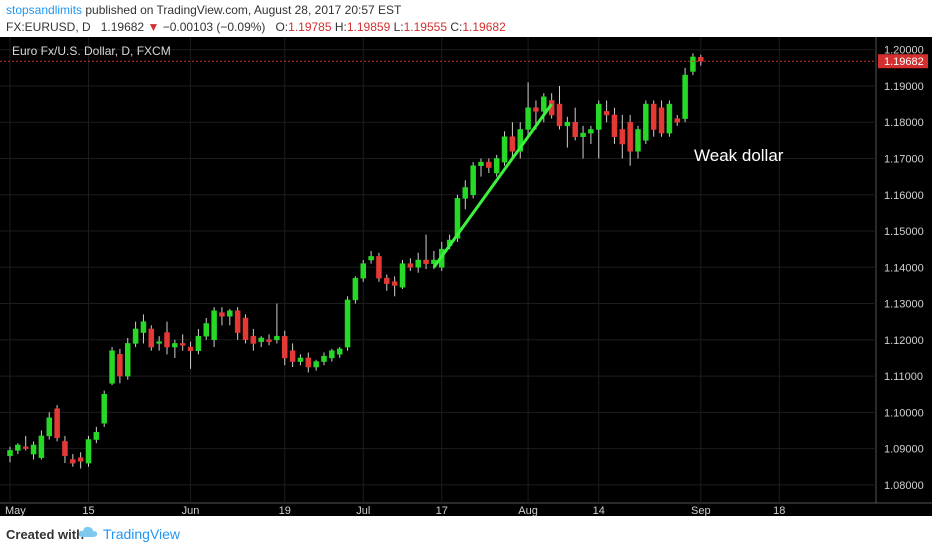 The image size is (932, 550). I want to click on author-link: stopsandlimits, so click(44, 10).